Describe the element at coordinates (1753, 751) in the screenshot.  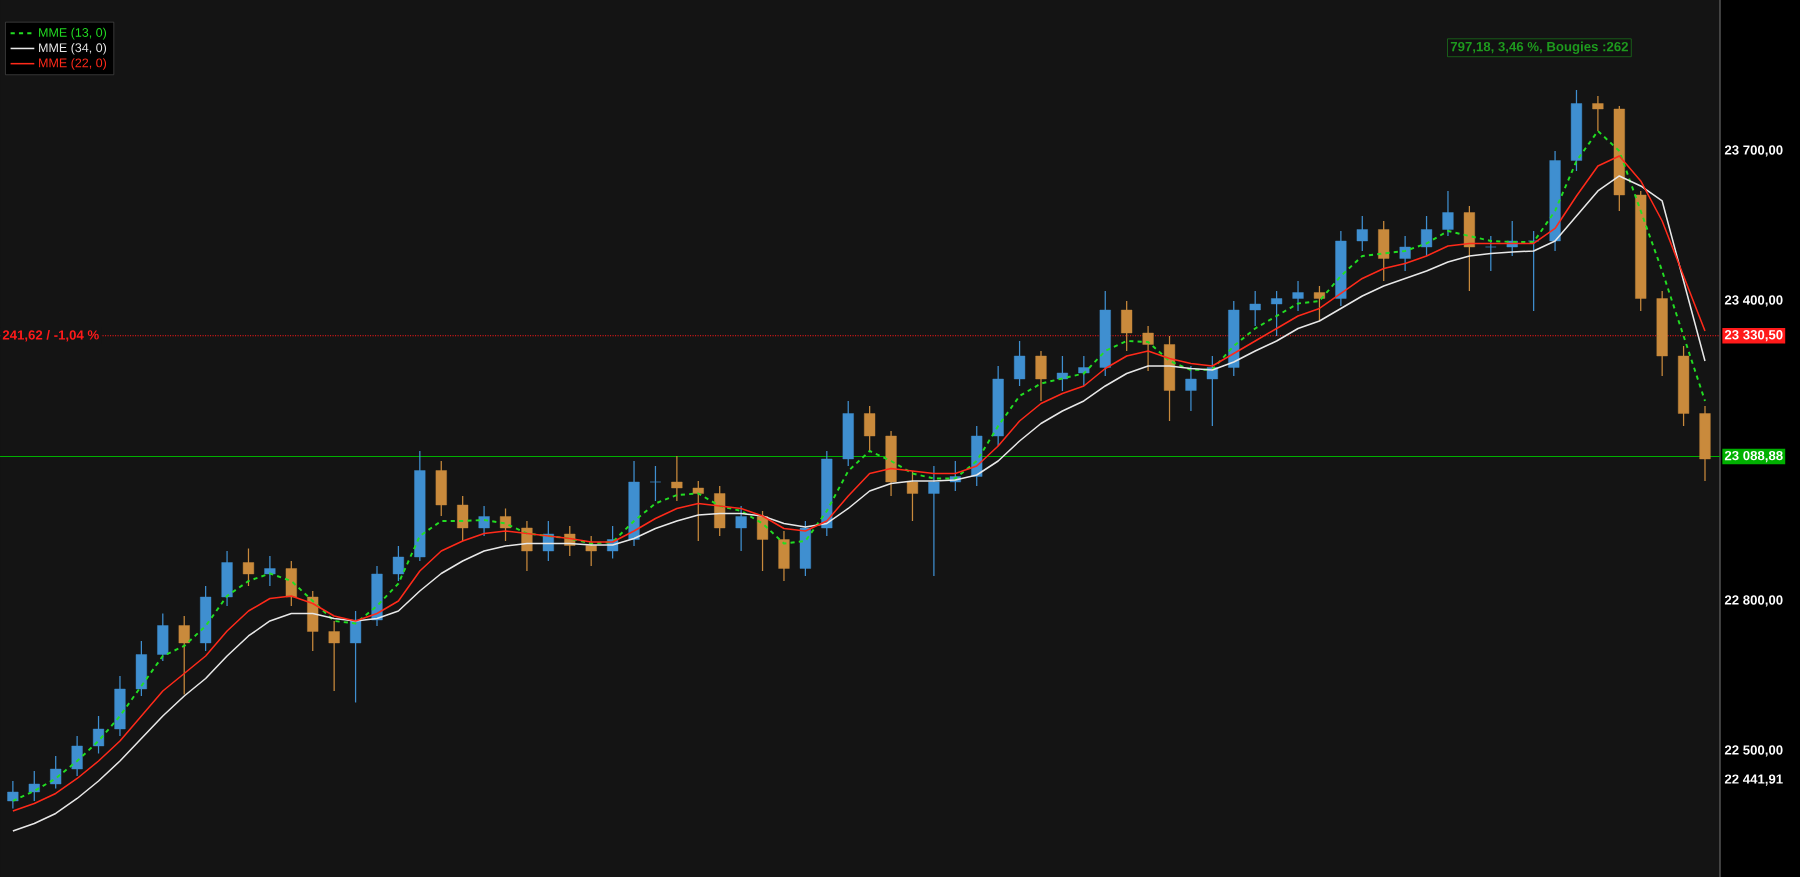
I see `y-tick-label: 22 500,00` at that location.